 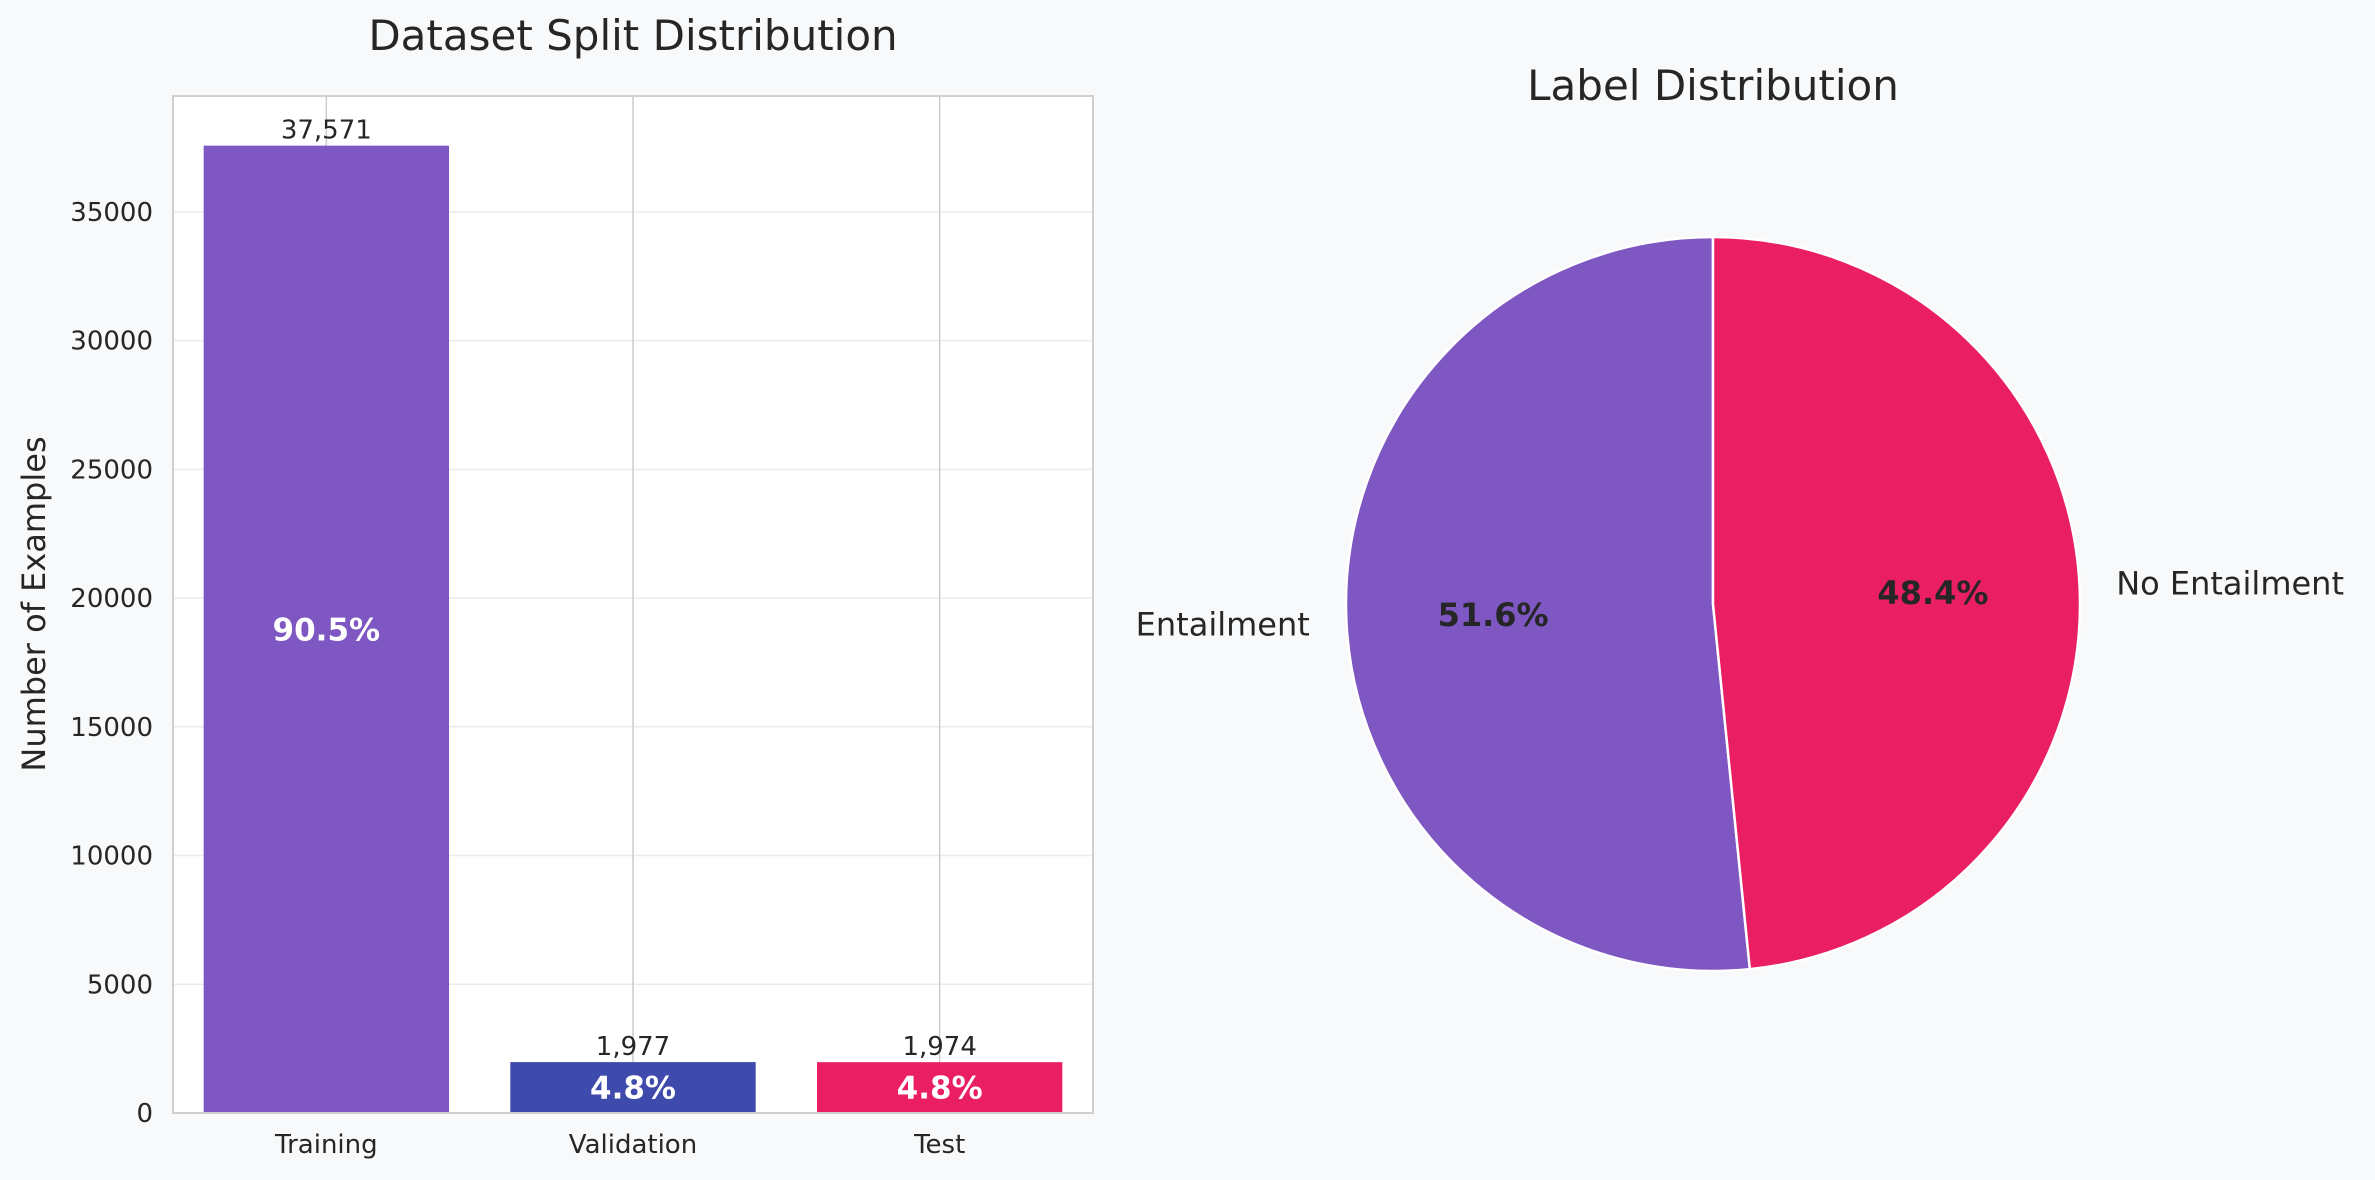 I want to click on pie-slice-label: Entailment, so click(x=1223, y=624).